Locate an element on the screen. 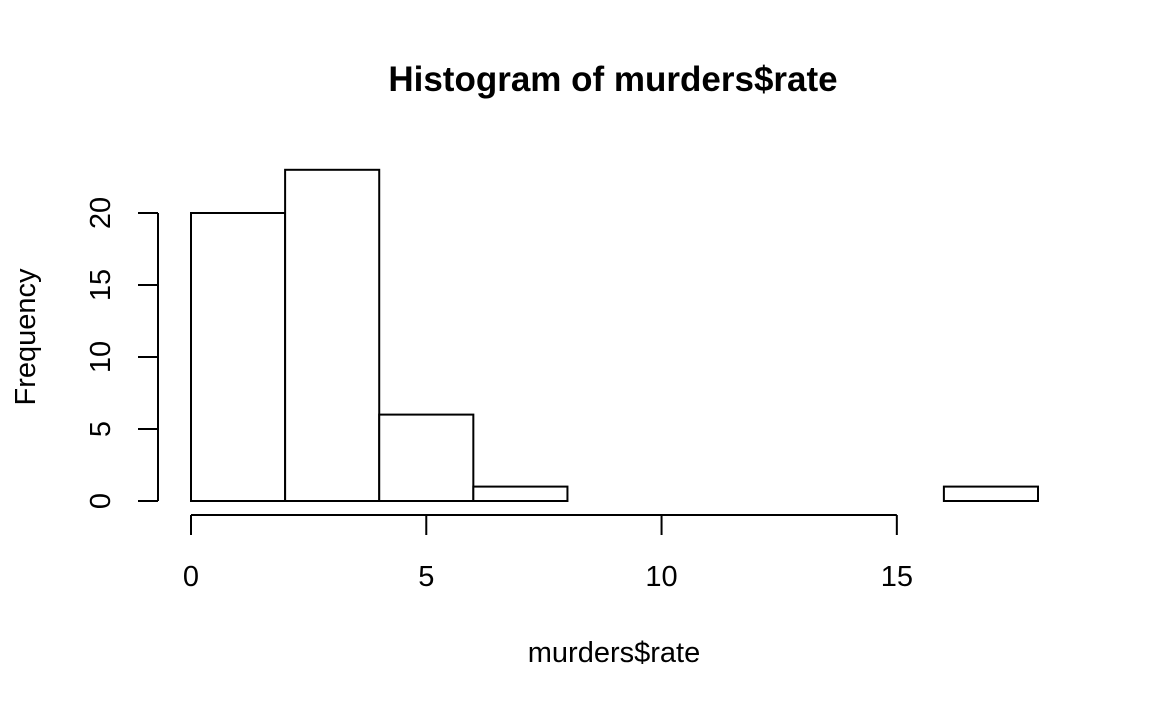  x-tick-label-0: 0 is located at coordinates (191, 577).